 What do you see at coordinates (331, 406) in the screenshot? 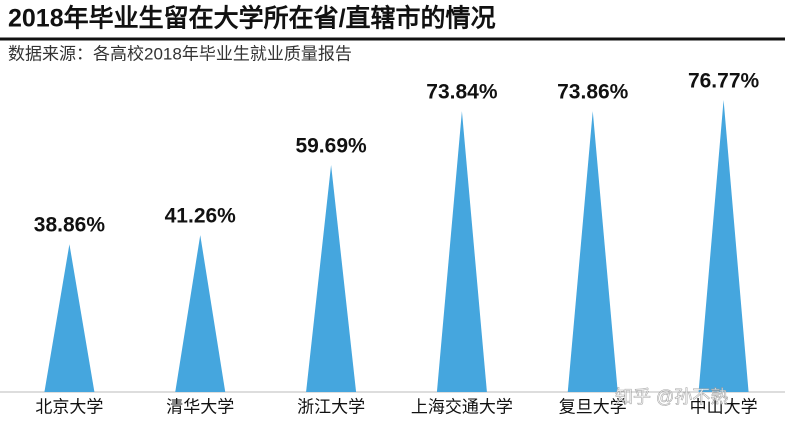
I see `x-tick-label: 浙江大学` at bounding box center [331, 406].